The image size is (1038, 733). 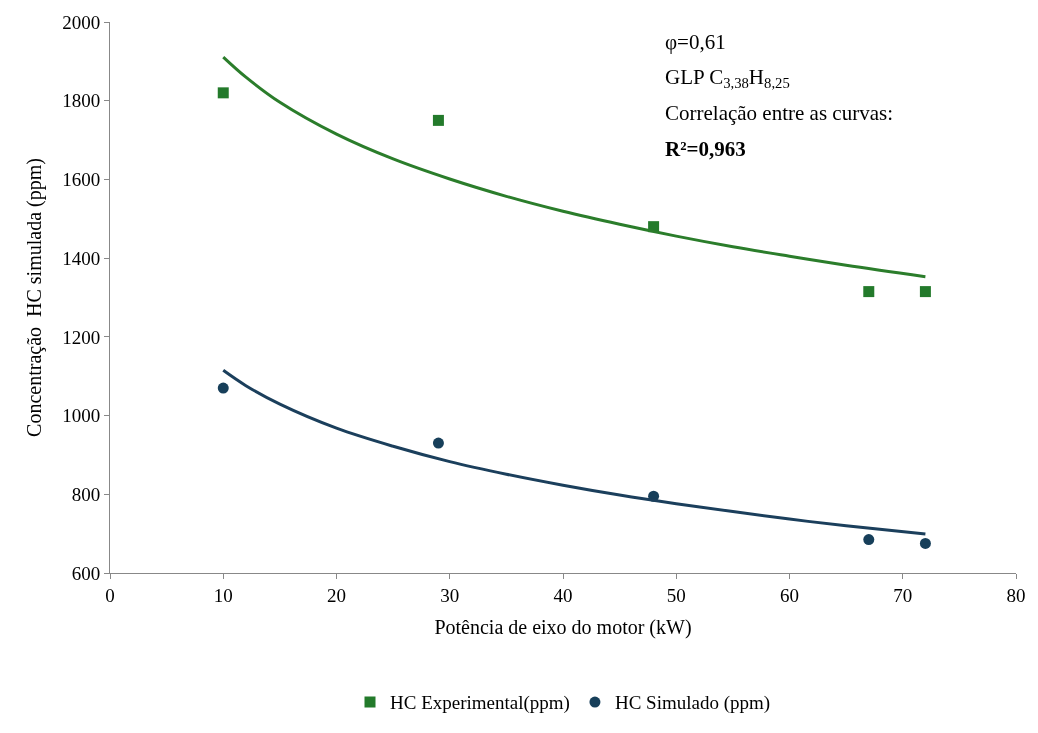 I want to click on y-tick-label: 1200, so click(x=81, y=337).